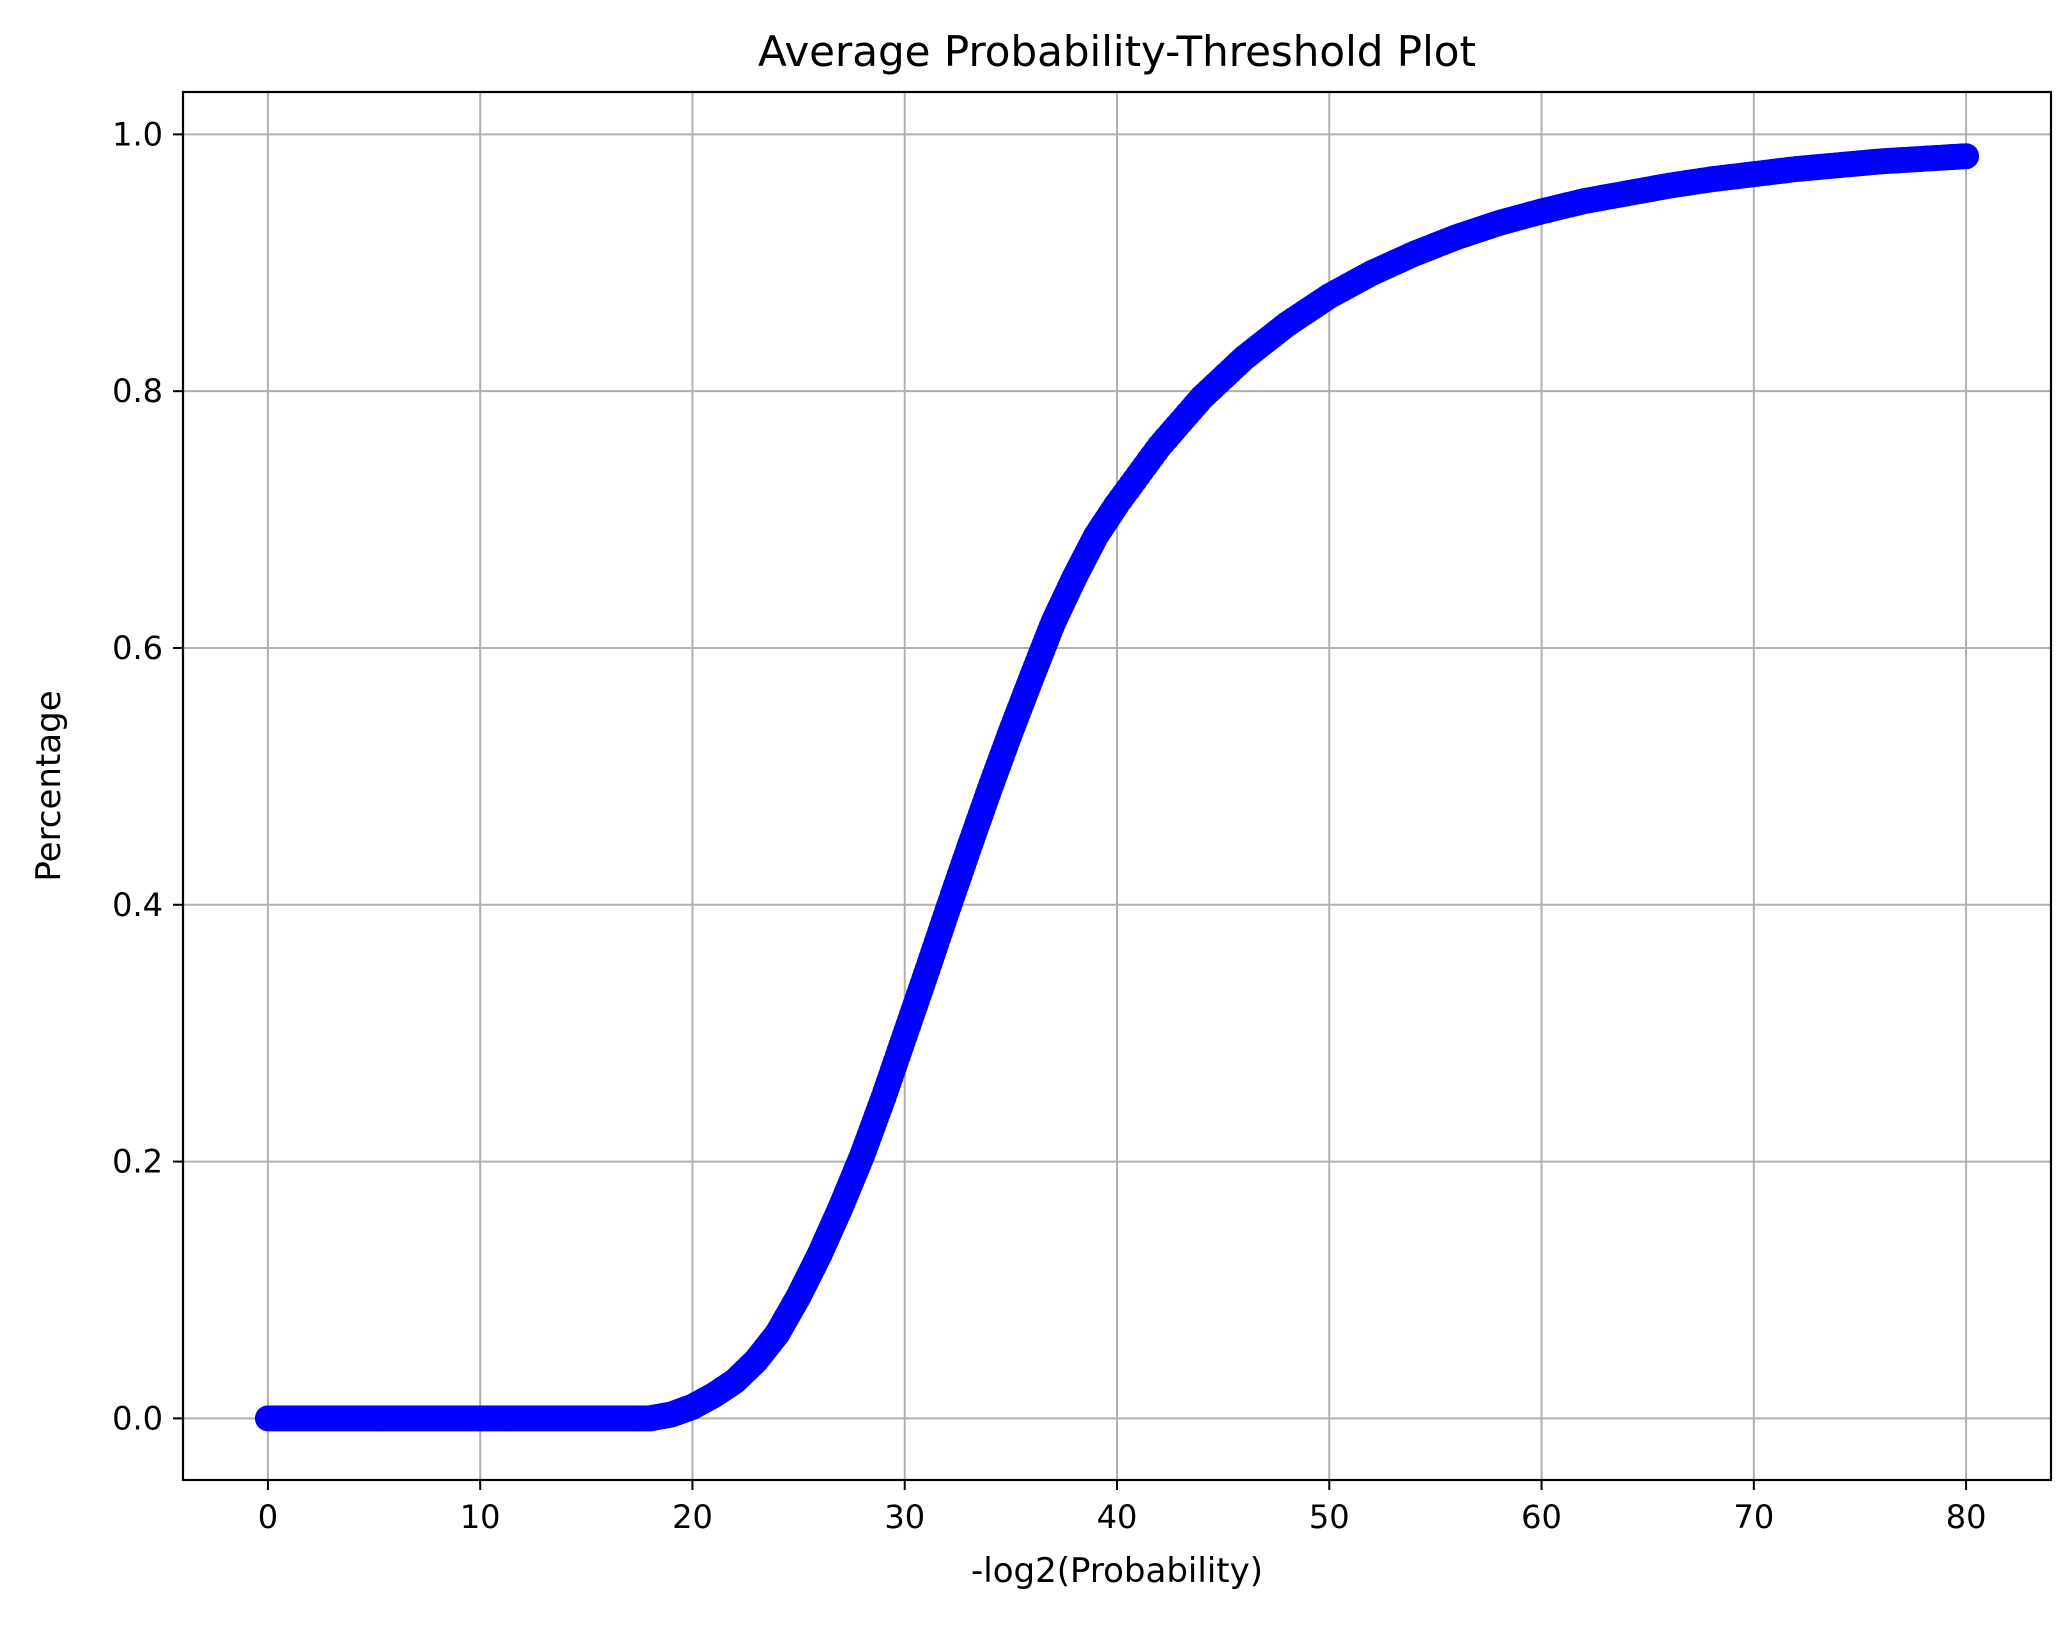 This screenshot has height=1634, width=2072. Describe the element at coordinates (1117, 1517) in the screenshot. I see `x-tick-label: 40` at that location.